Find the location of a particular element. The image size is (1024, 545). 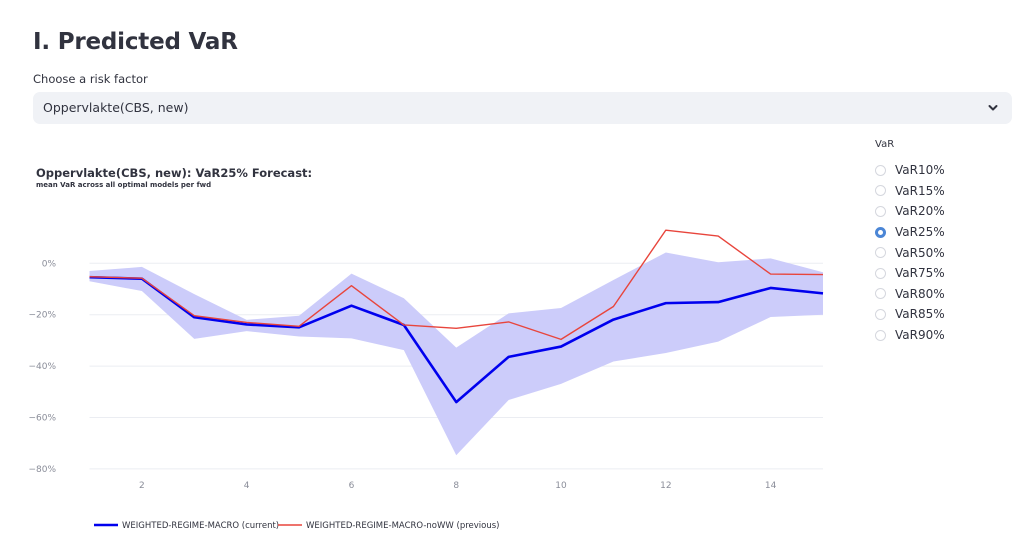

radio-option-label: VaR90% is located at coordinates (920, 335).